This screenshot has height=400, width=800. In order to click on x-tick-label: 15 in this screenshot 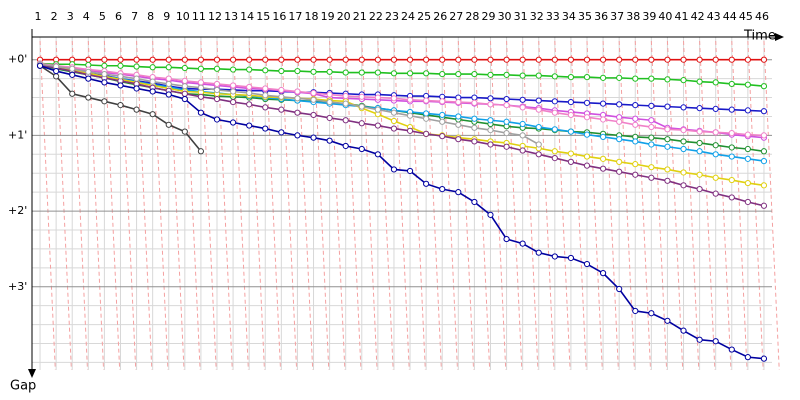, I will do `click(263, 16)`.